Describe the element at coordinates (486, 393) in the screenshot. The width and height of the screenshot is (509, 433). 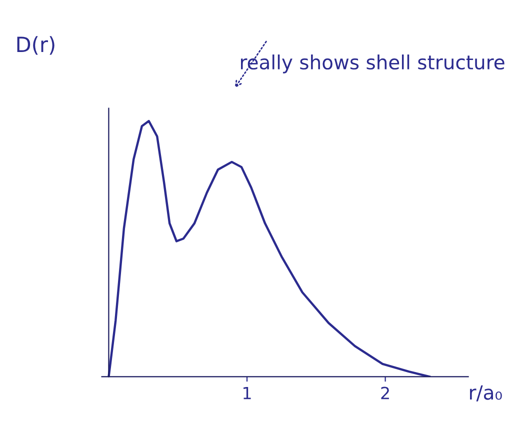
I see `x-axis-title: r/a₀` at that location.